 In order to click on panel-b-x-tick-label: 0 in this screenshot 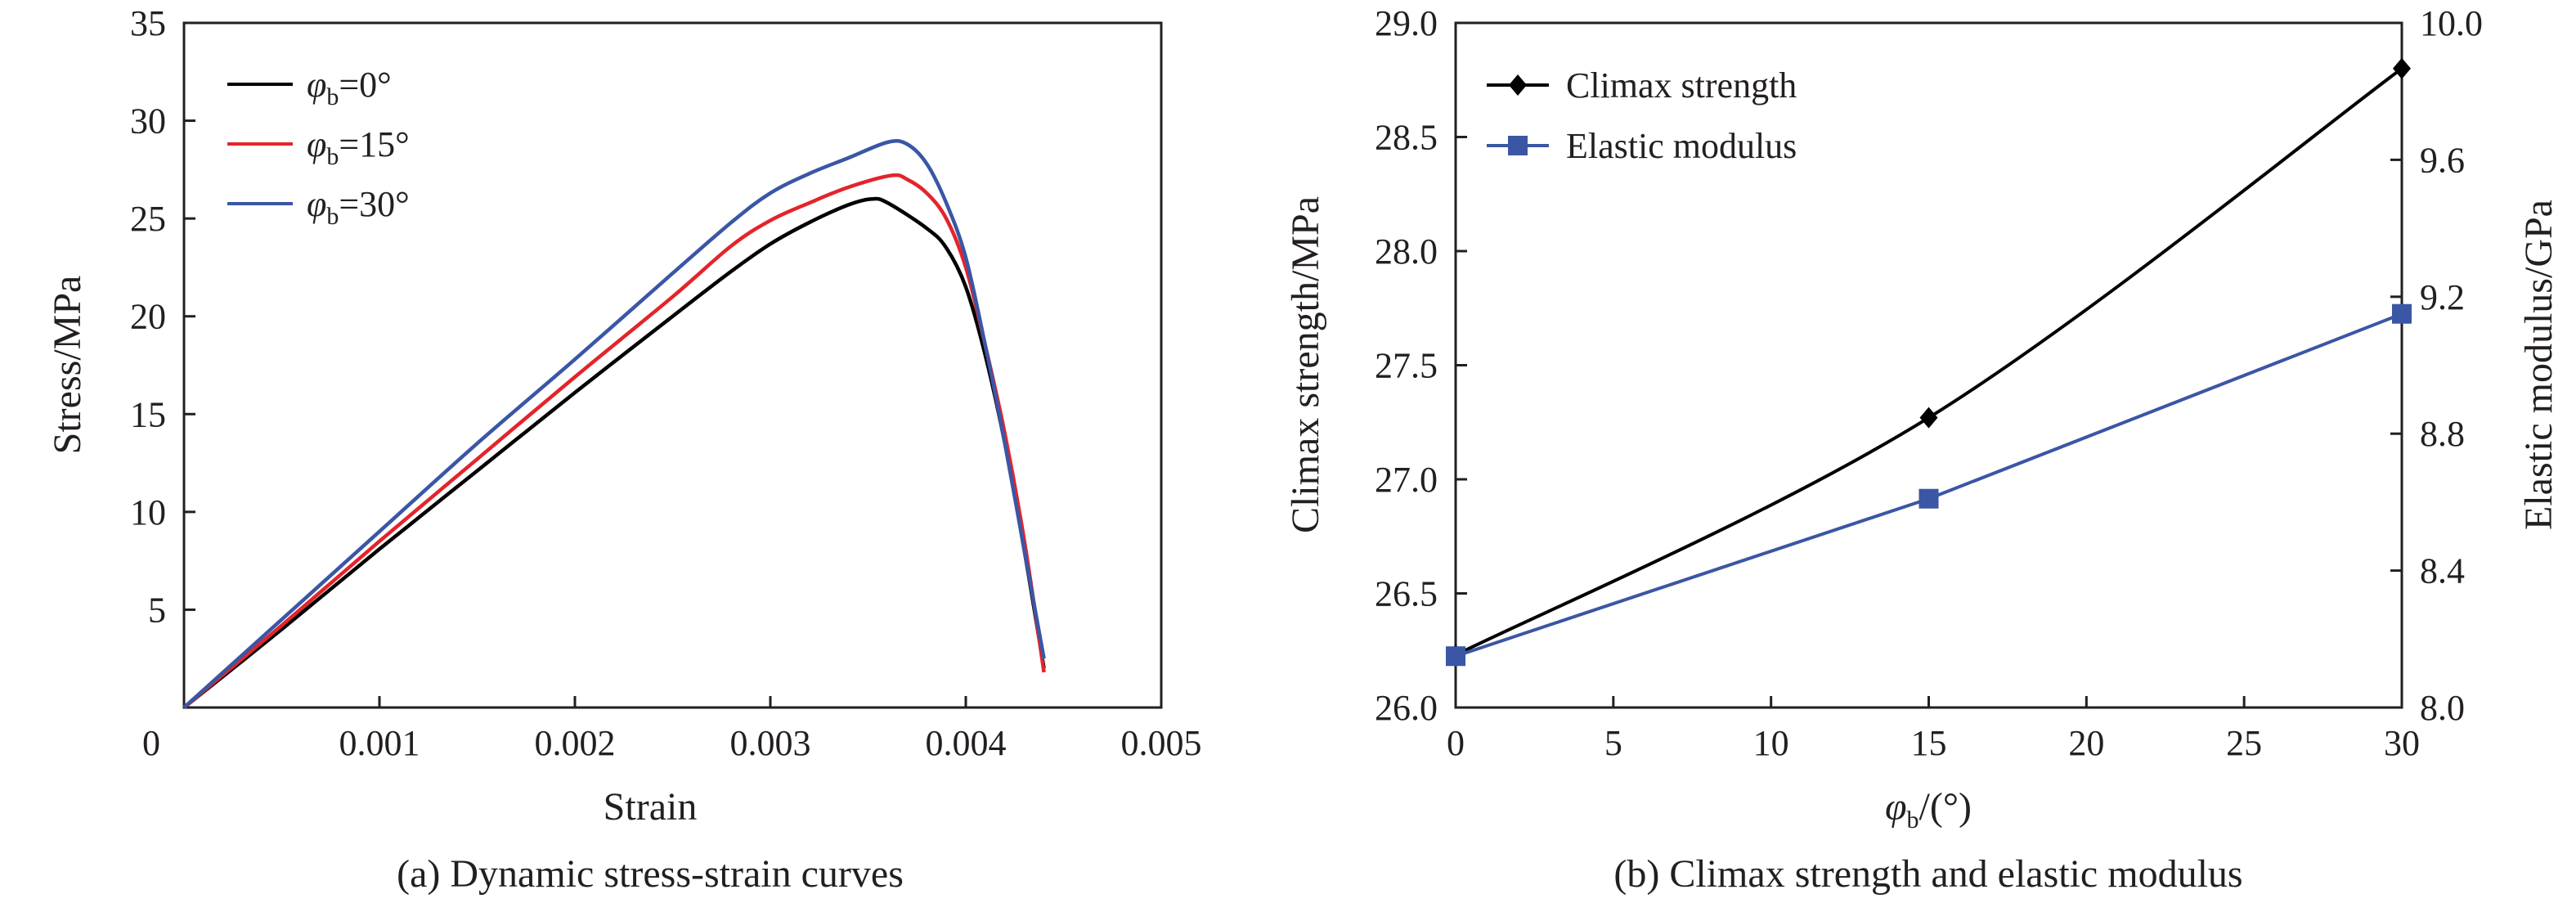, I will do `click(1456, 743)`.